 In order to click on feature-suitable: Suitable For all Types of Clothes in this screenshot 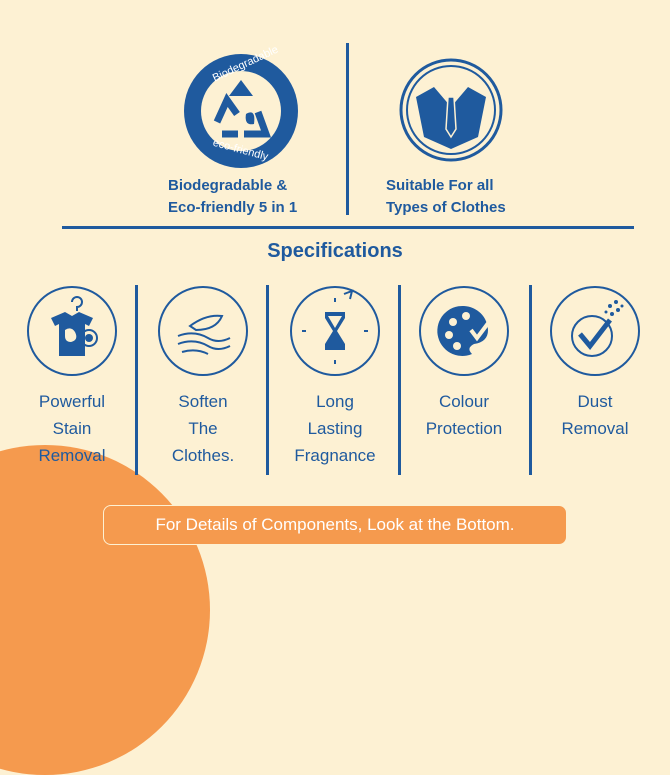, I will do `click(446, 197)`.